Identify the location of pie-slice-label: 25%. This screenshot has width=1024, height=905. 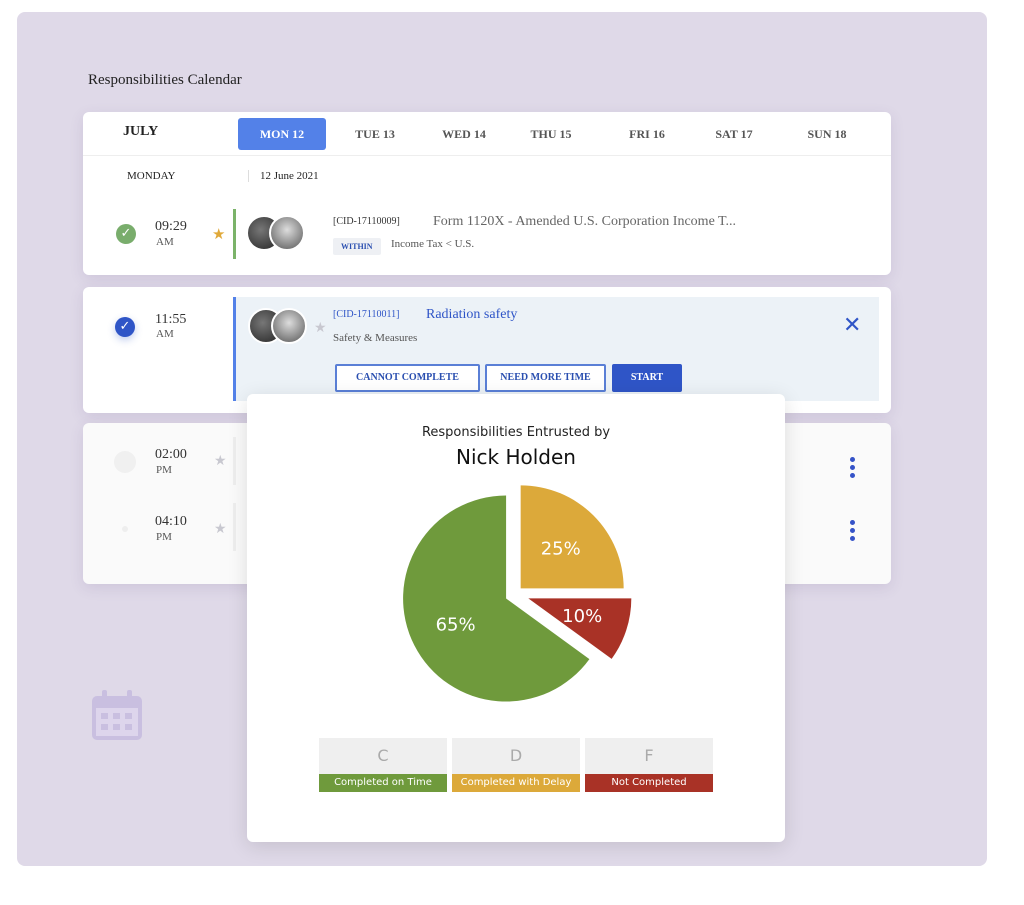
(561, 548).